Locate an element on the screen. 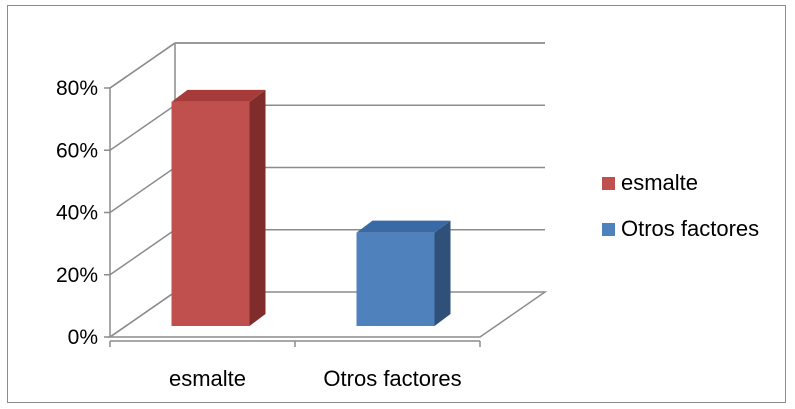 Image resolution: width=795 pixels, height=409 pixels. y-tick-label: 80% is located at coordinates (77, 88).